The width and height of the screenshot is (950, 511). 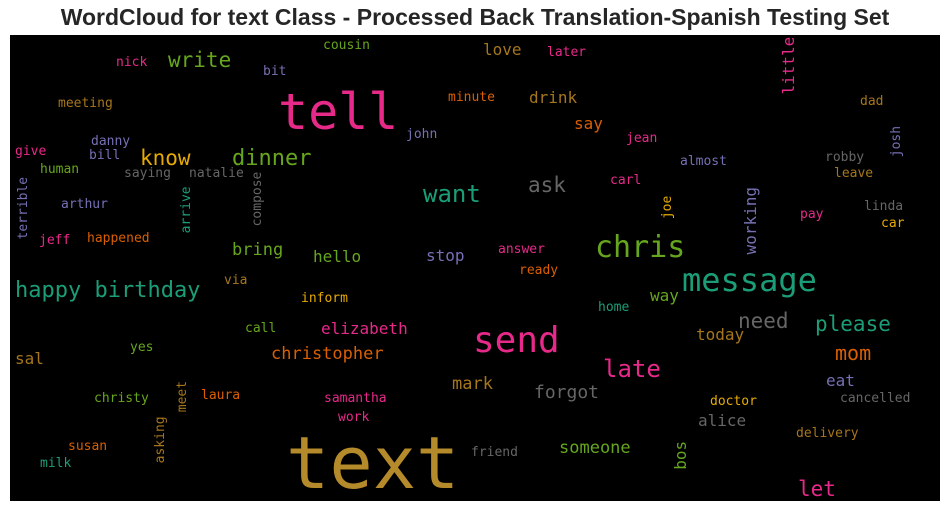 What do you see at coordinates (614, 307) in the screenshot?
I see `word-home: home` at bounding box center [614, 307].